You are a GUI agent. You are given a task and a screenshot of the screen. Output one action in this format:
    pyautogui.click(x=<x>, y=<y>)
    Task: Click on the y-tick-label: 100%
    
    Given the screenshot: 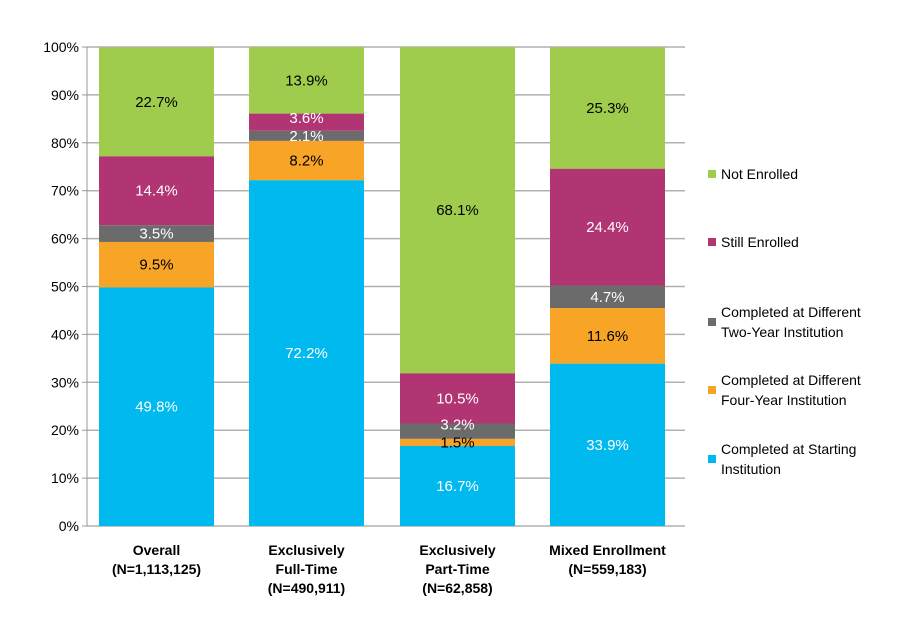 What is the action you would take?
    pyautogui.click(x=61, y=47)
    